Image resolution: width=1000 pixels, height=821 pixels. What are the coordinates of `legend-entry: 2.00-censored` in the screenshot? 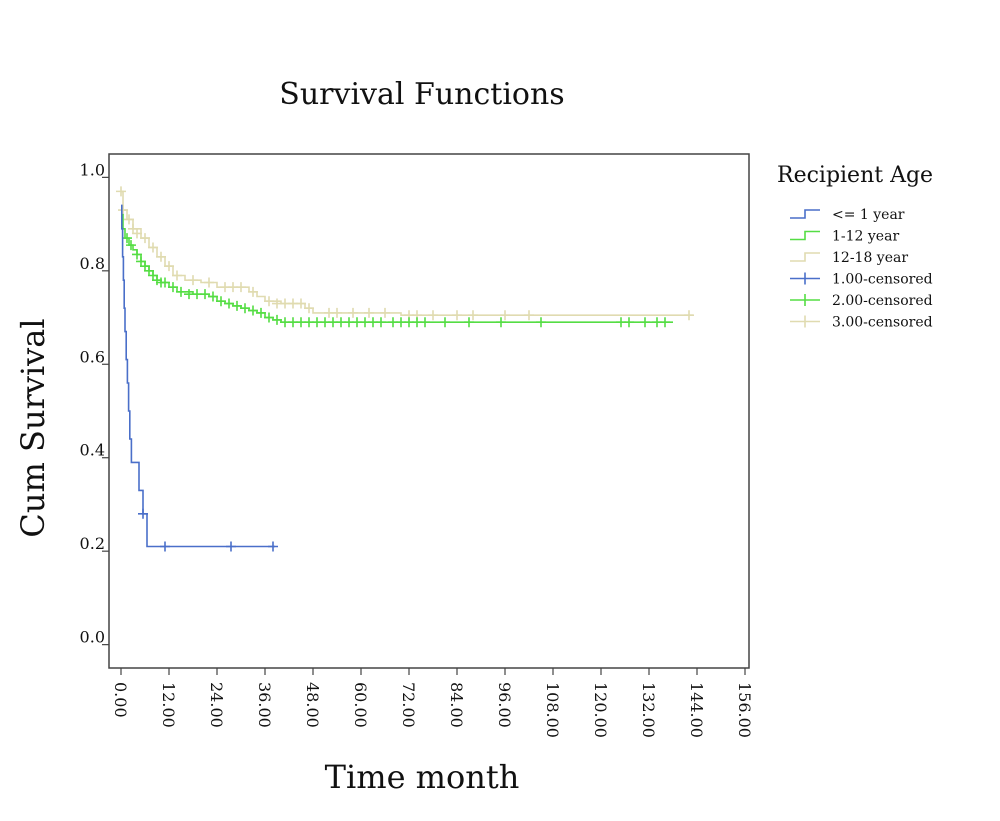 It's located at (861, 301).